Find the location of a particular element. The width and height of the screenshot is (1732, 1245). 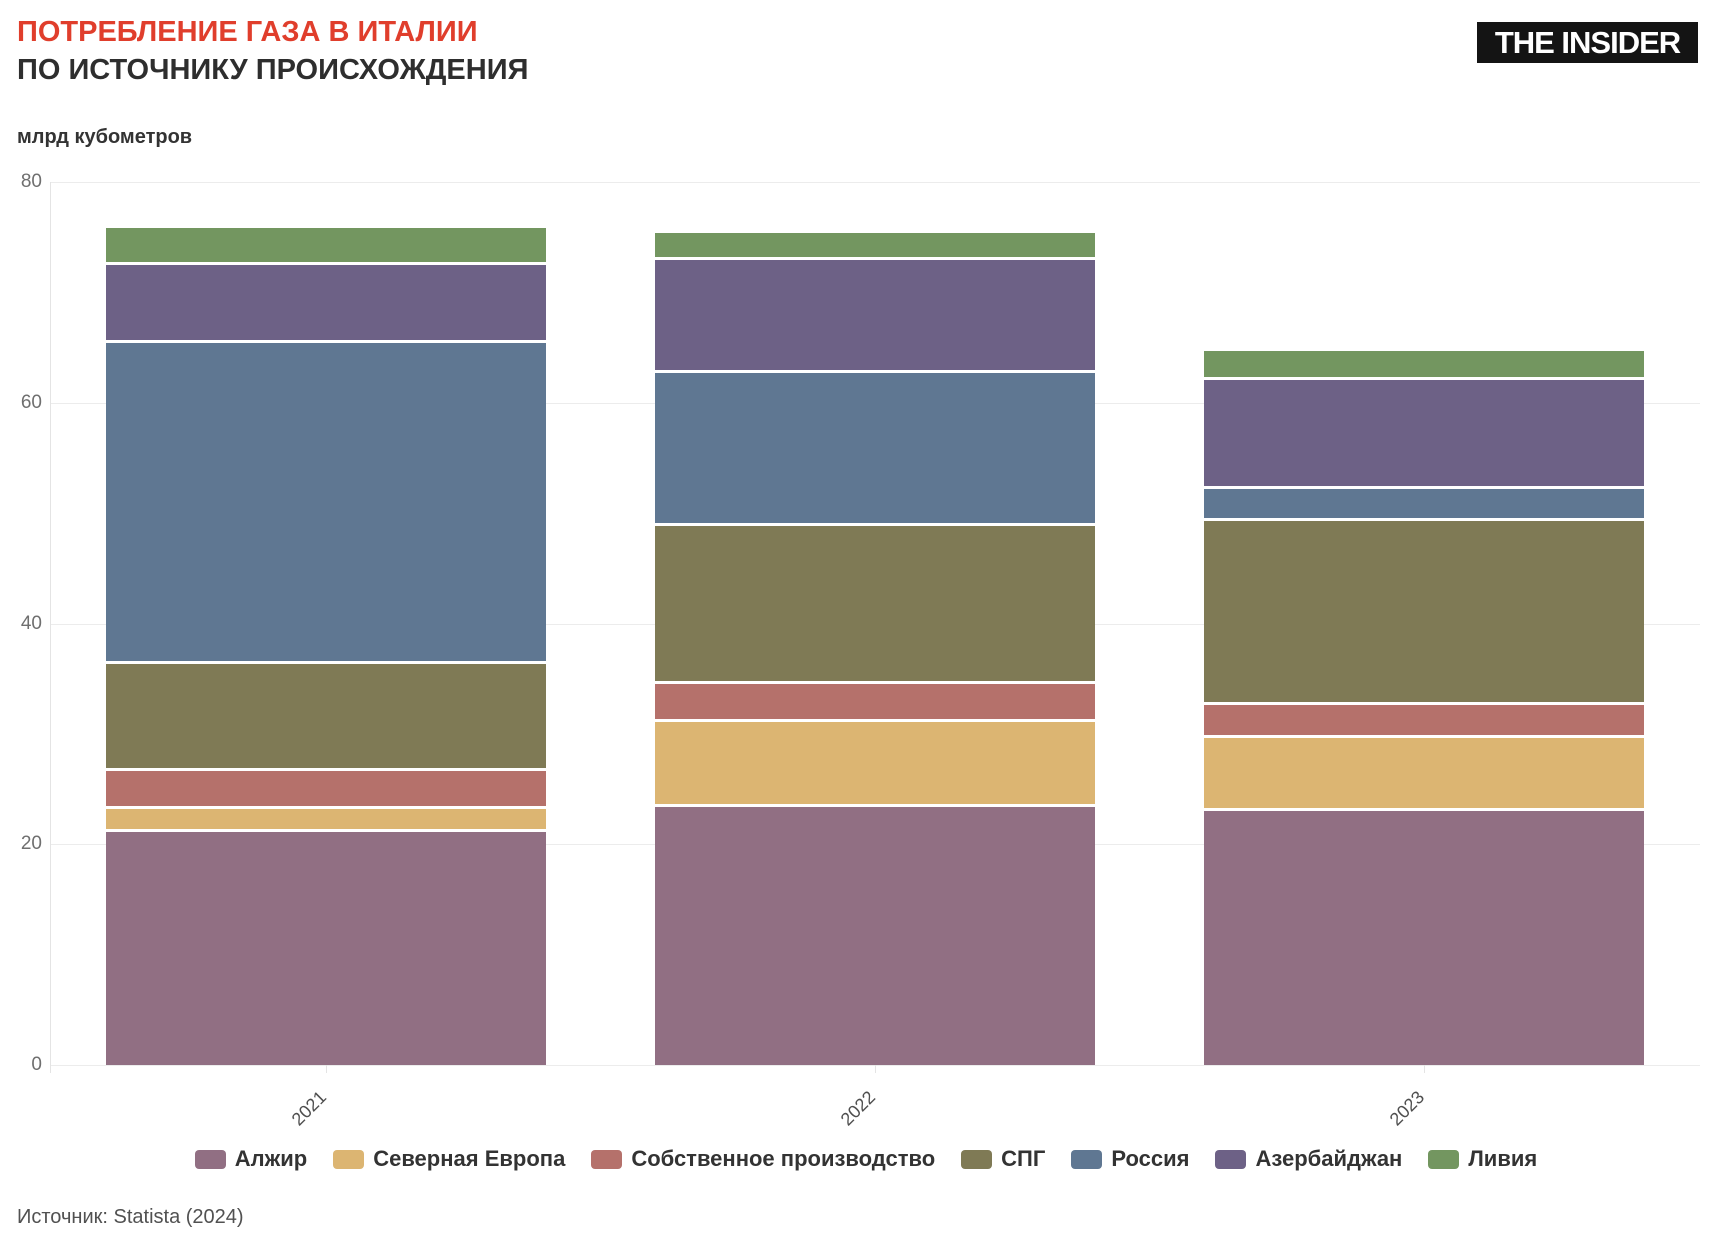

bar-segment-2022-Азербайджан is located at coordinates (875, 316).